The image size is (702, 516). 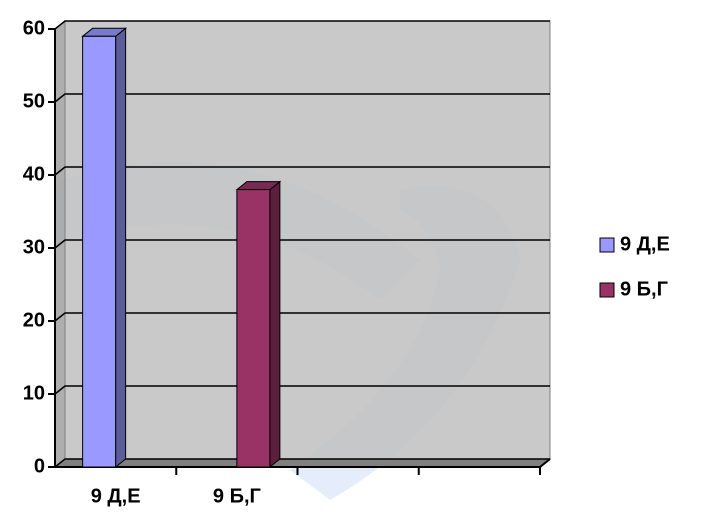 I want to click on y-tick-label: 10, so click(x=34, y=393).